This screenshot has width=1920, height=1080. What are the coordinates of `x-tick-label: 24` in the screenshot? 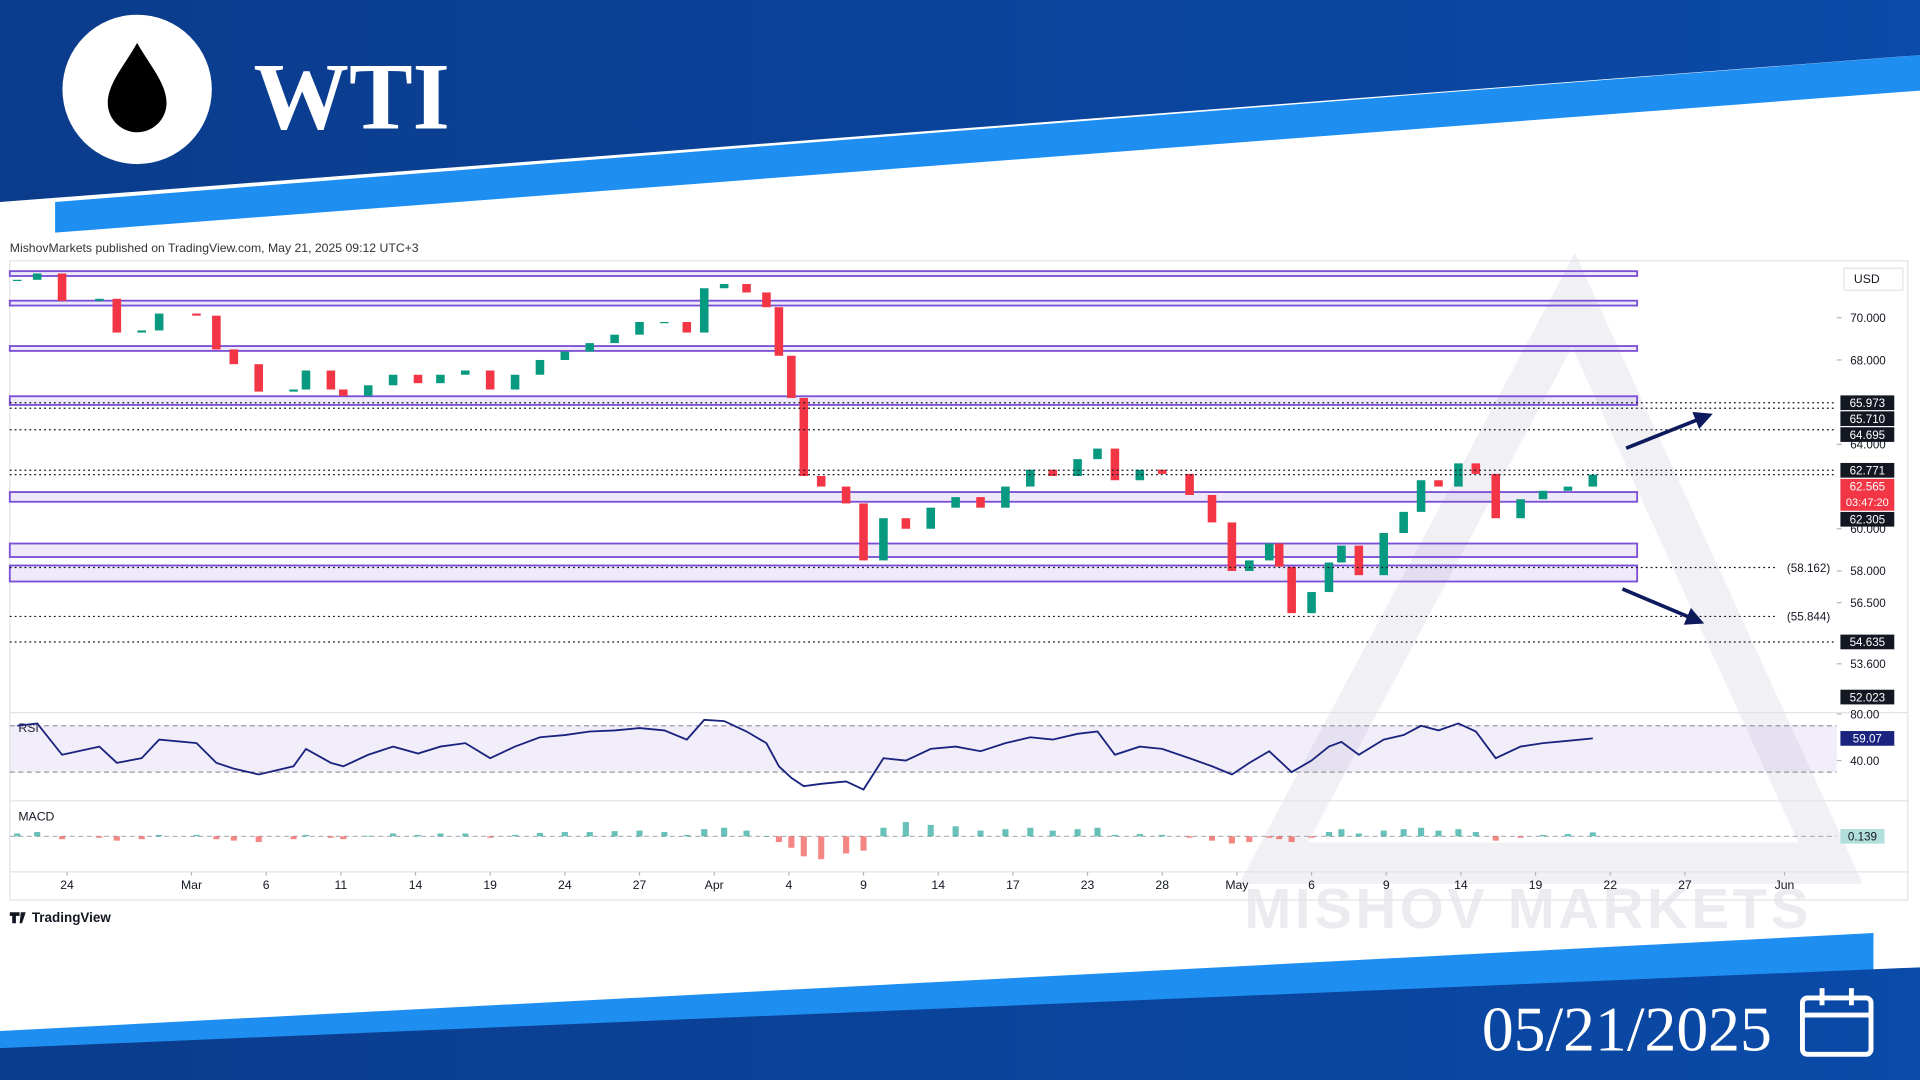 It's located at (565, 885).